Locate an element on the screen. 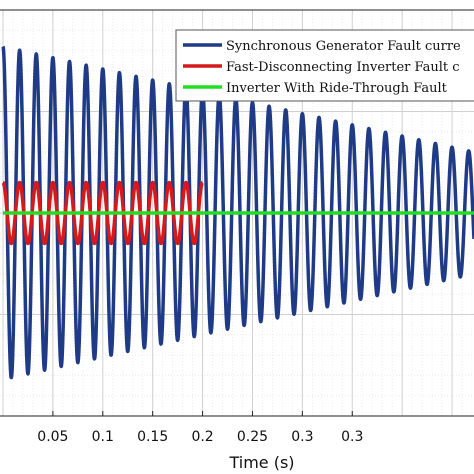 The image size is (474, 474). x-axis-label: Time (s) is located at coordinates (261, 462).